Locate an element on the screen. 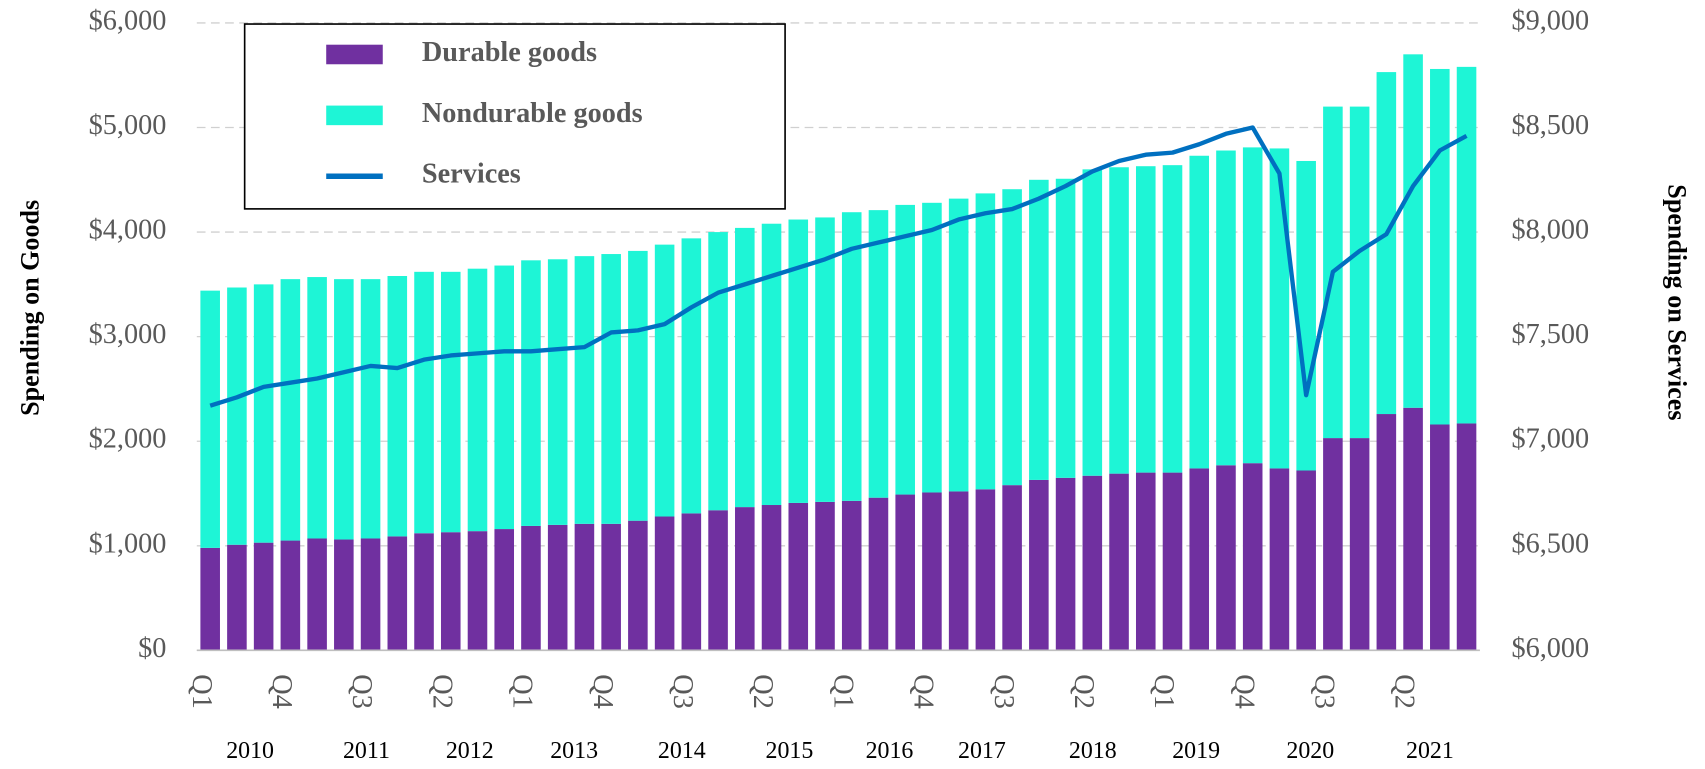  year-label: 2015 is located at coordinates (790, 751).